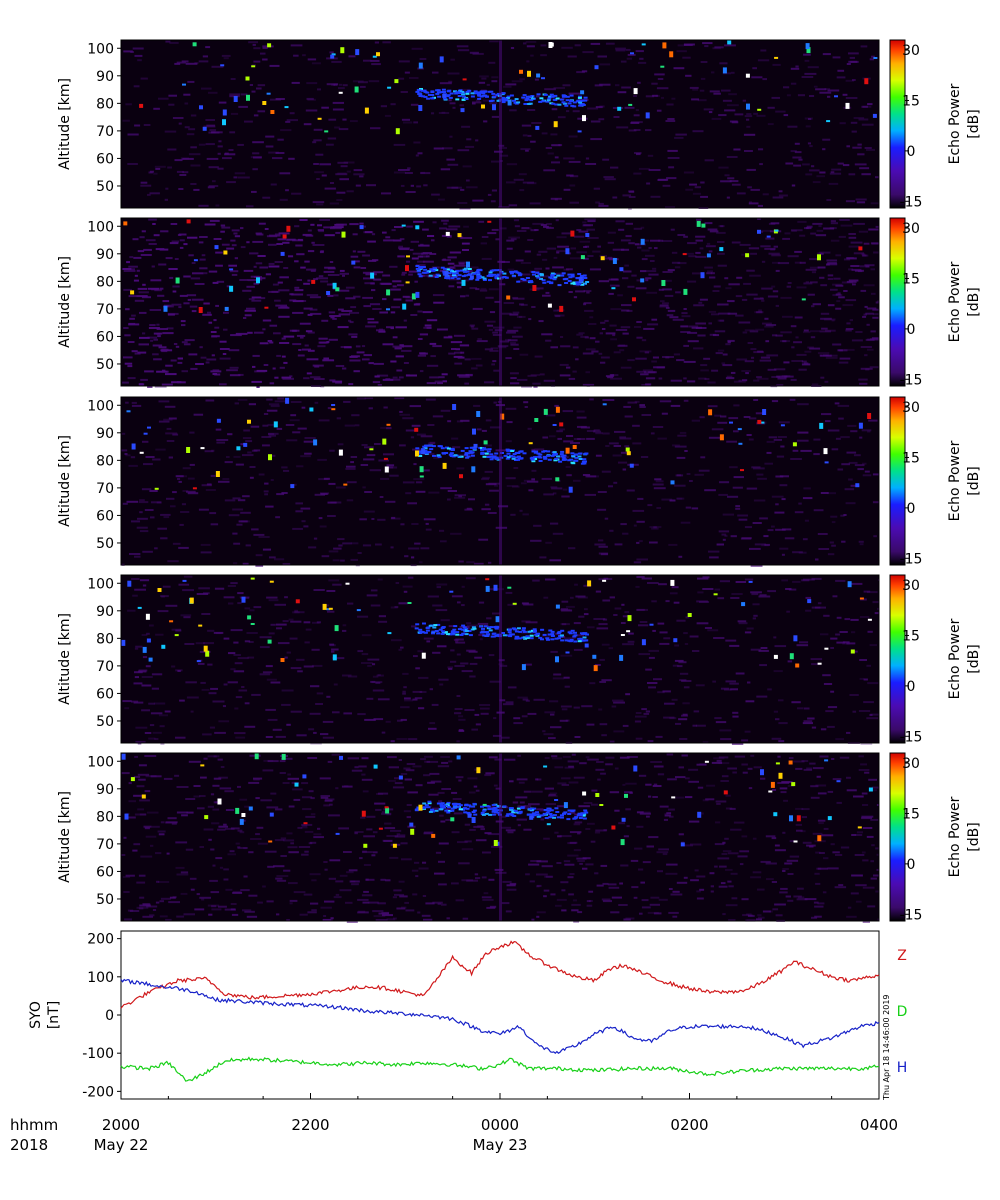 The width and height of the screenshot is (1000, 1200). What do you see at coordinates (886, 1047) in the screenshot?
I see `timestamp-label: Thu Apr 18 14:46:00 2019` at bounding box center [886, 1047].